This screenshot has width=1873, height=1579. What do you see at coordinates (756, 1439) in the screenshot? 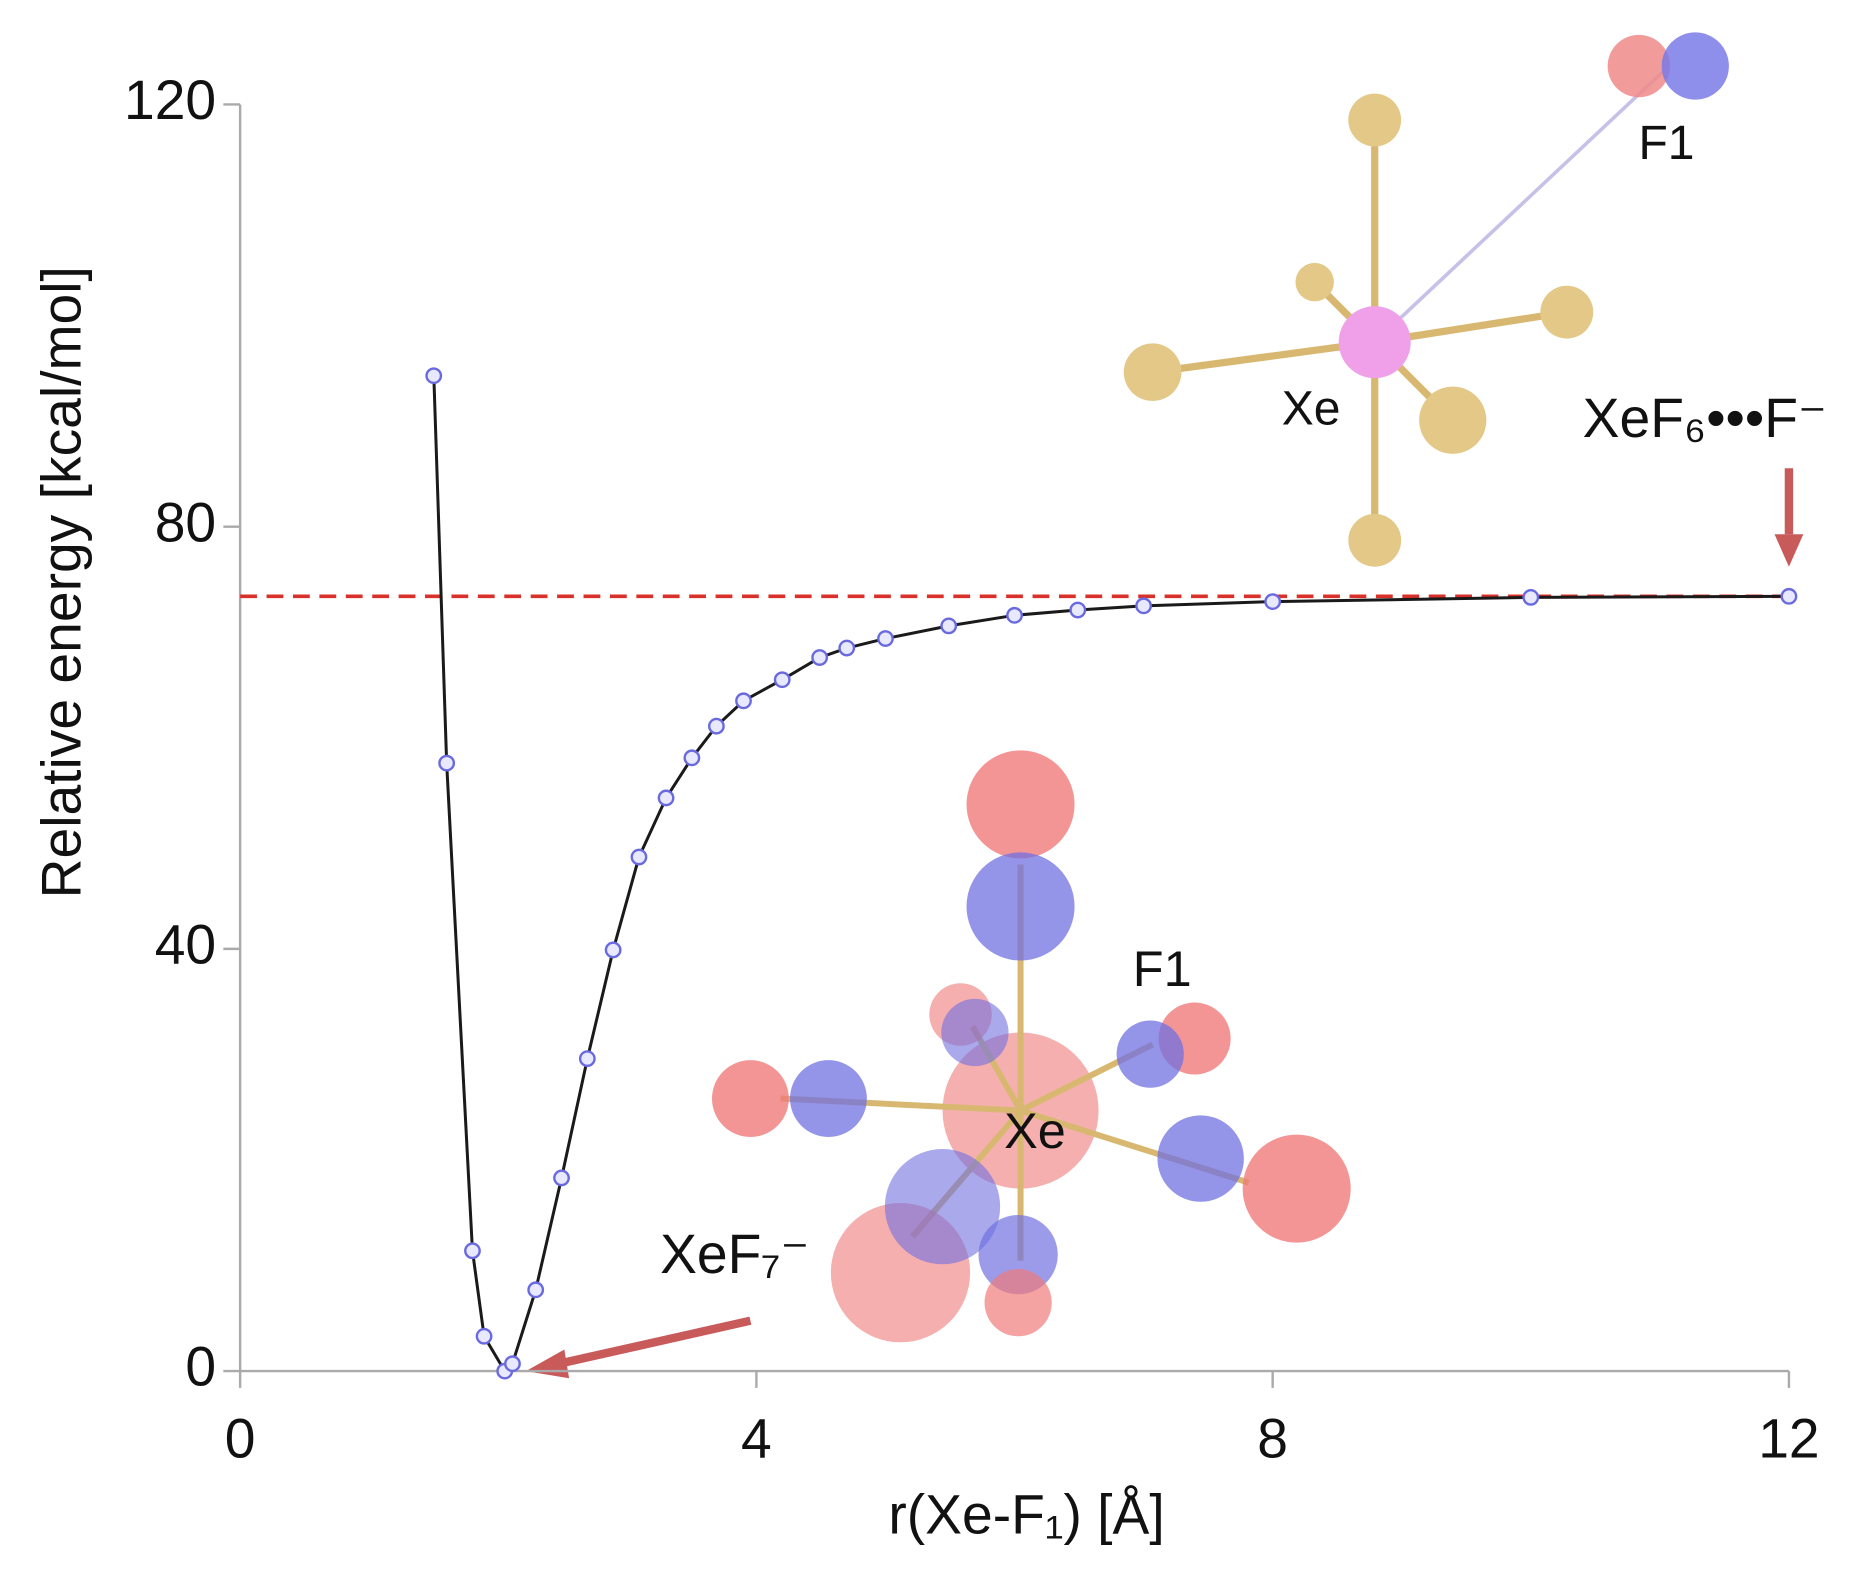
I see `x-tick-label: 4` at bounding box center [756, 1439].